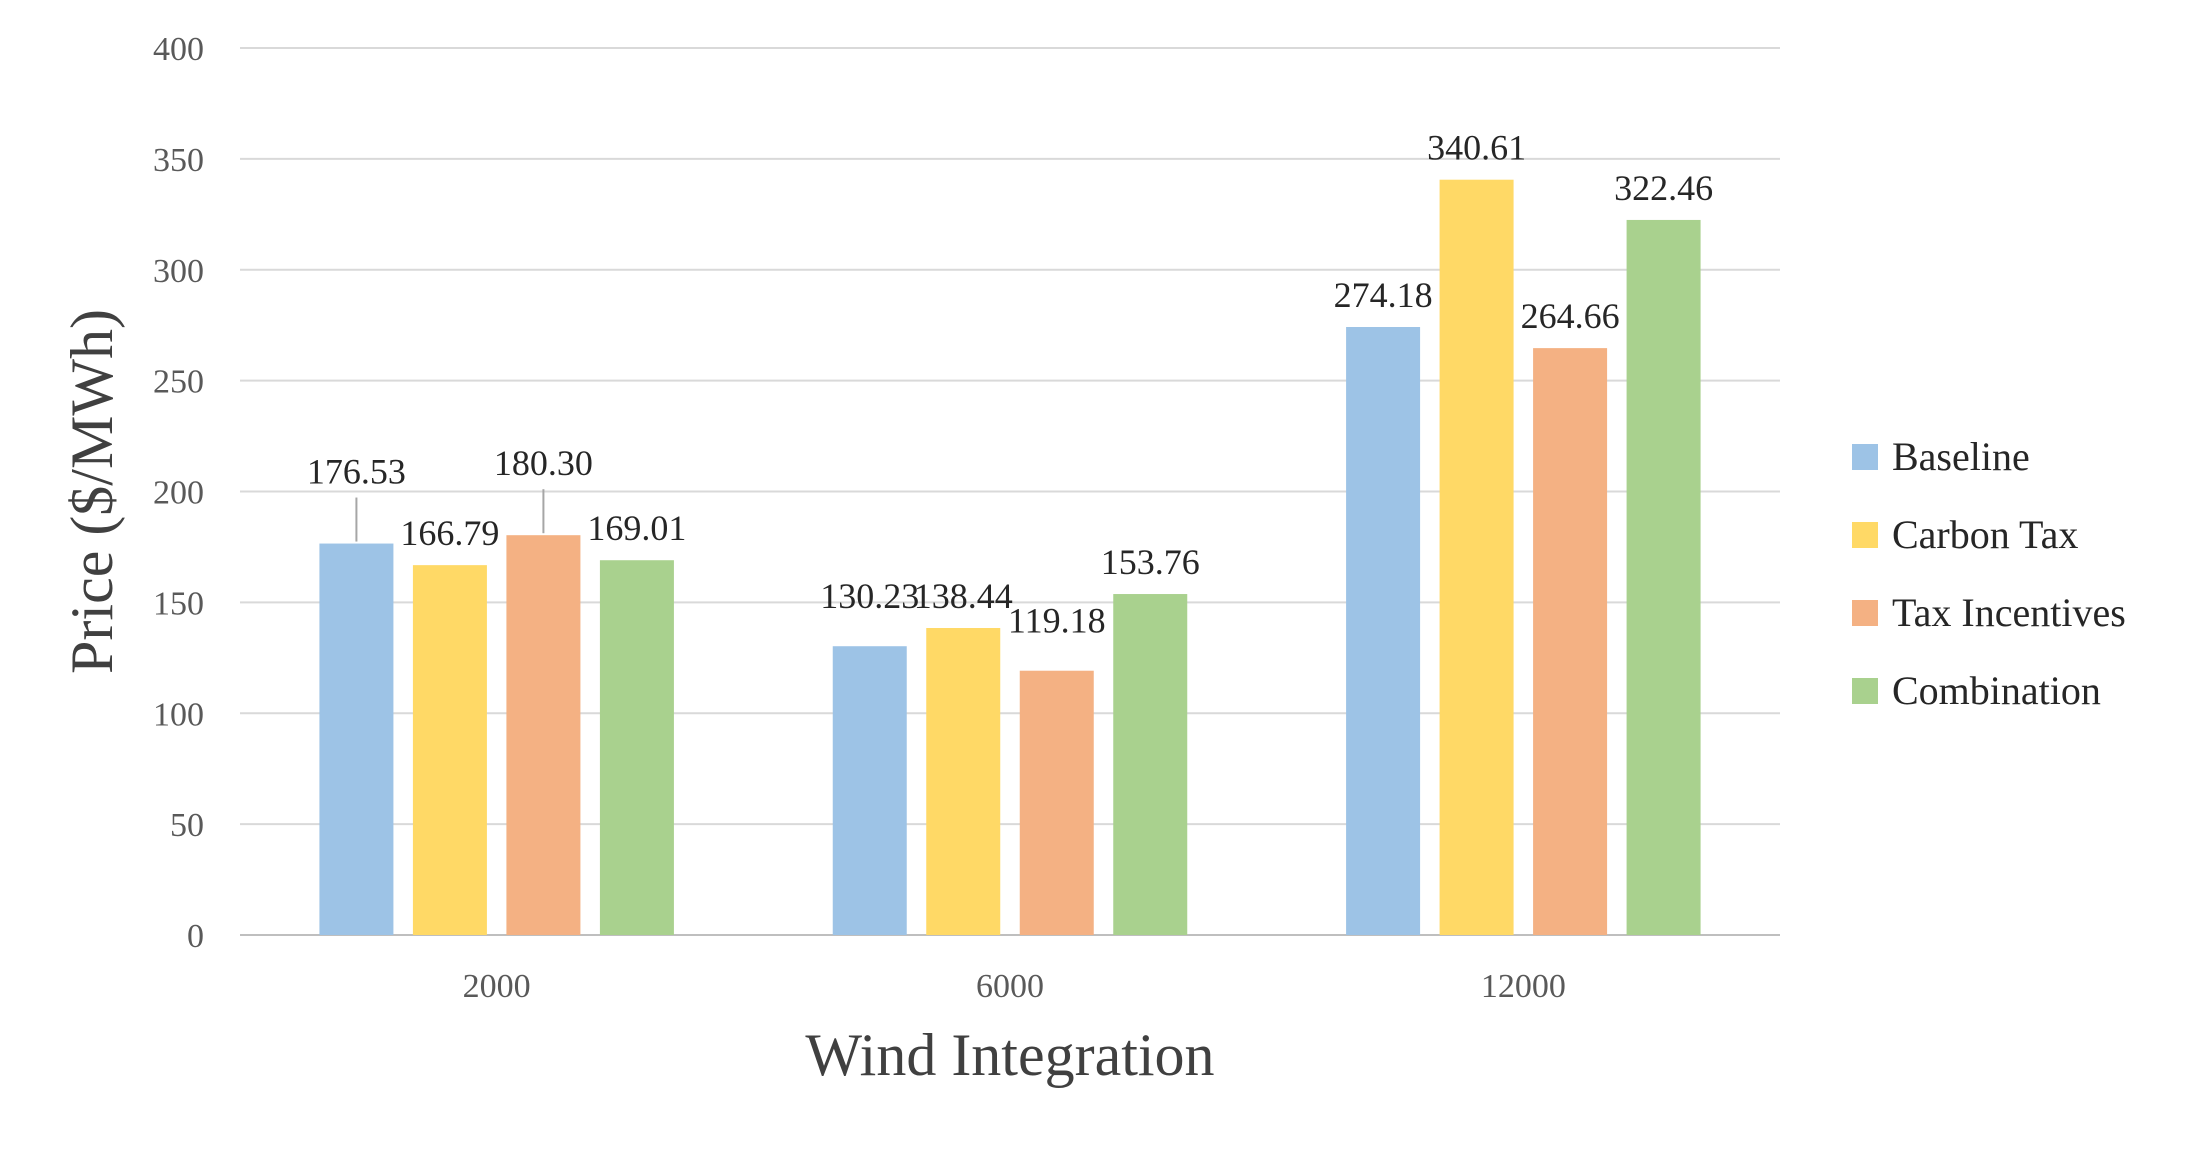 The height and width of the screenshot is (1155, 2200). What do you see at coordinates (178, 382) in the screenshot?
I see `y-tick-label: 250` at bounding box center [178, 382].